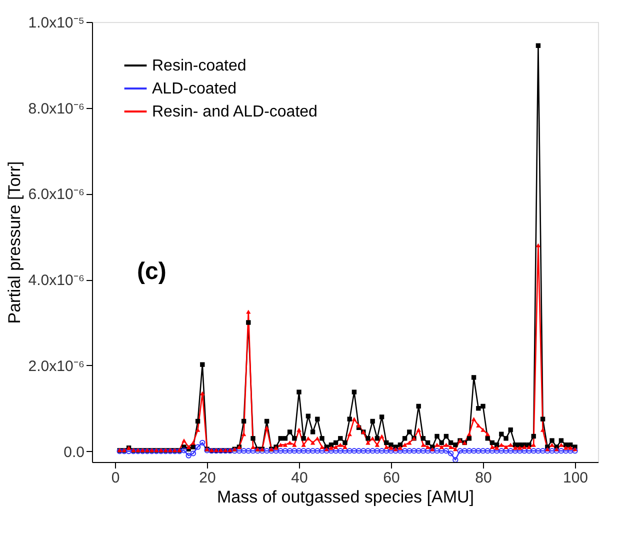 The height and width of the screenshot is (535, 636). Describe the element at coordinates (391, 478) in the screenshot. I see `x-tick-label: 60` at that location.